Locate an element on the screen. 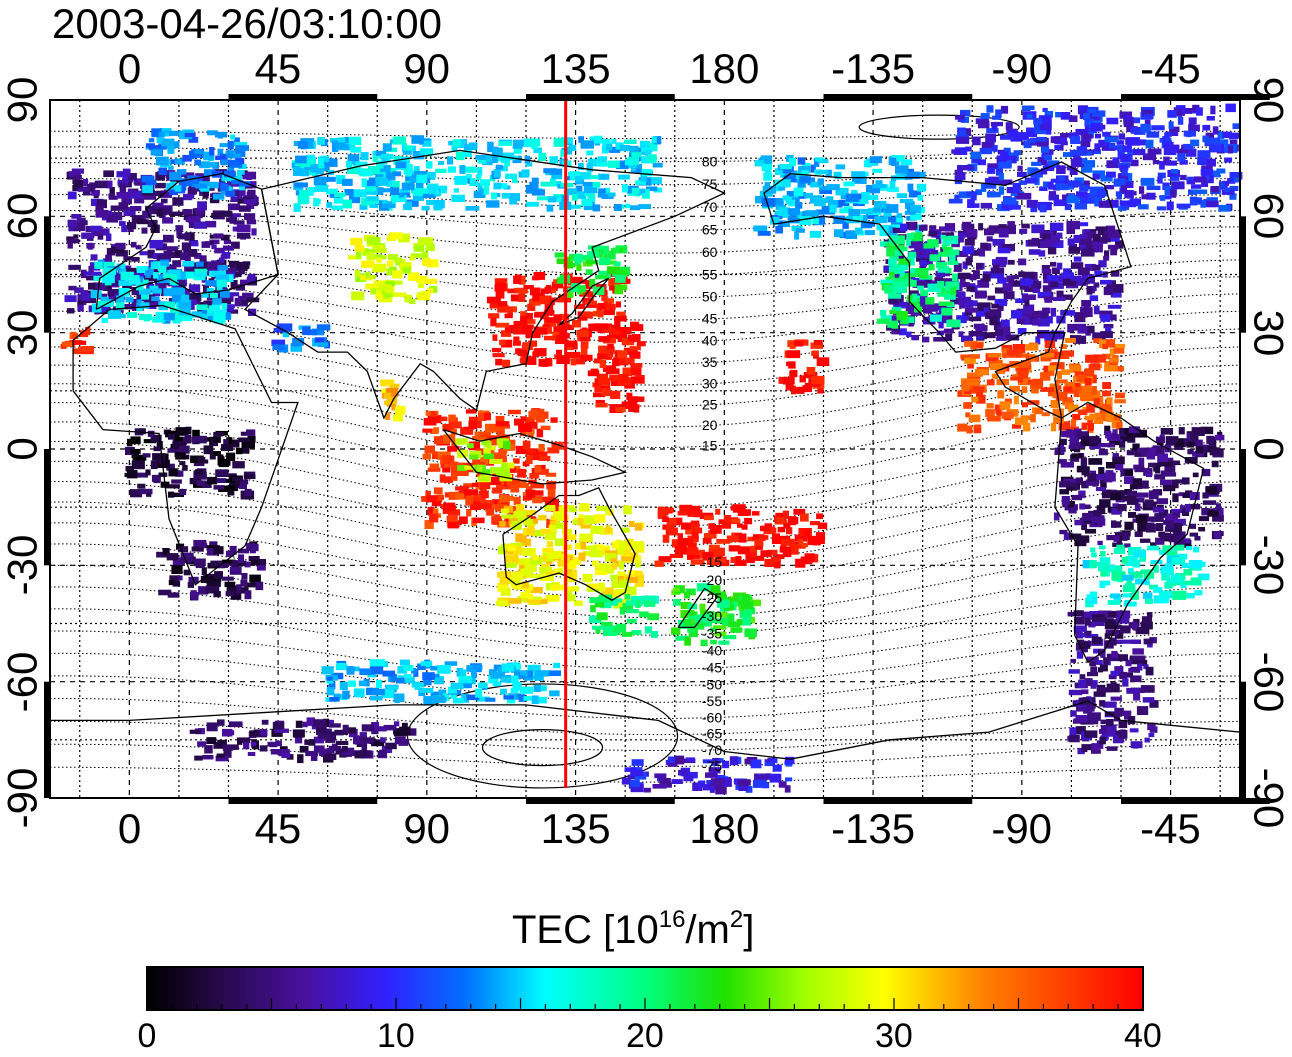 This screenshot has width=1292, height=1057. lon-tick-label: 0 is located at coordinates (129, 68).